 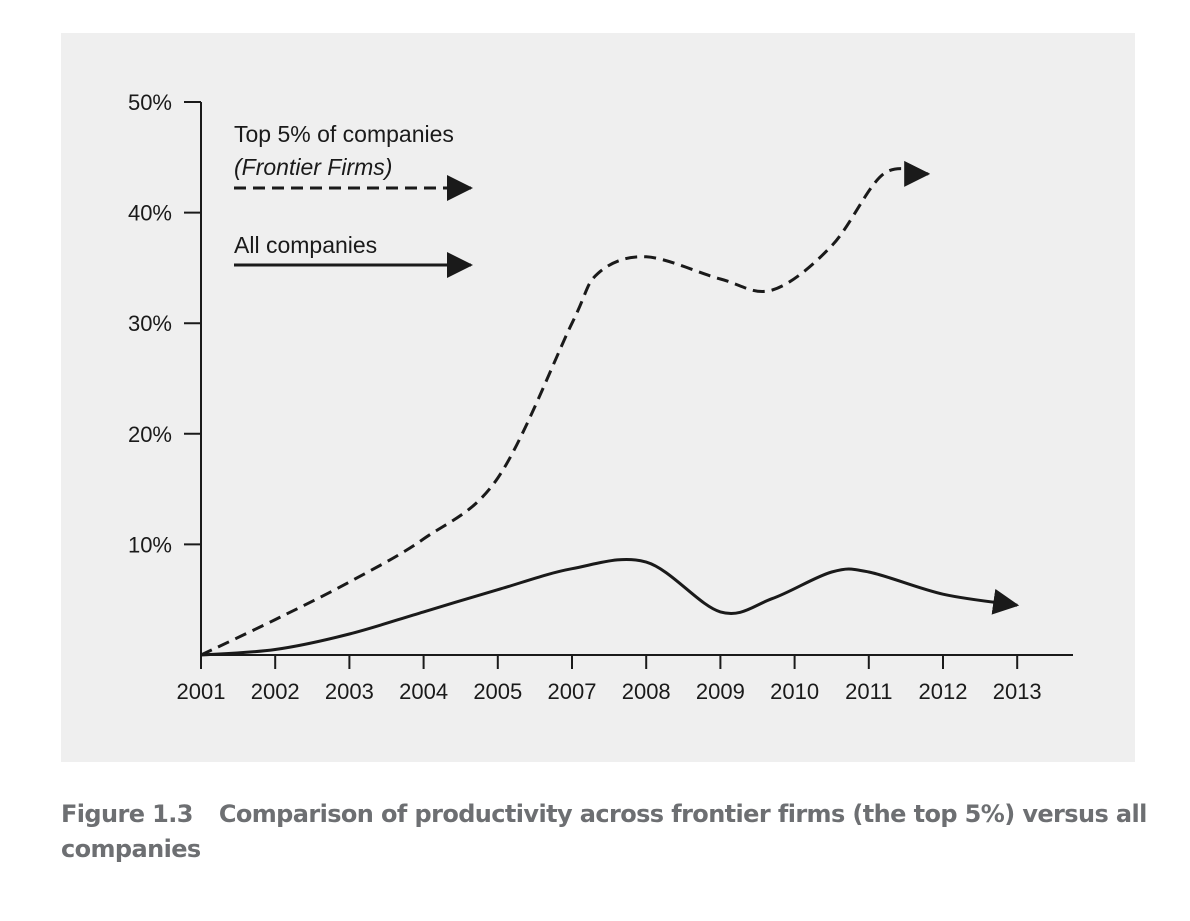 What do you see at coordinates (150, 544) in the screenshot?
I see `y-tick-label: 10%` at bounding box center [150, 544].